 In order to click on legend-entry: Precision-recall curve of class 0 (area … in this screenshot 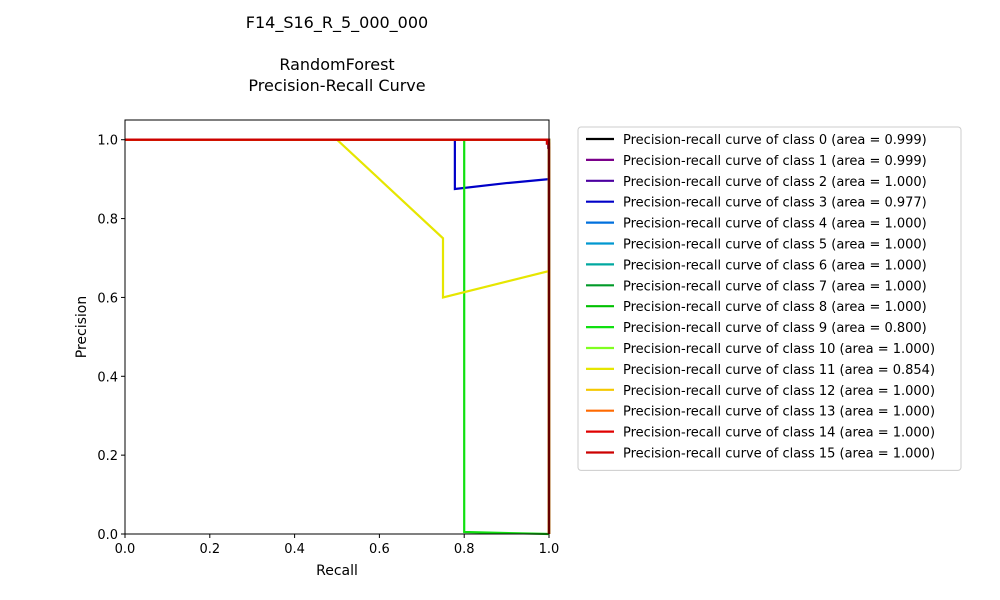, I will do `click(775, 140)`.